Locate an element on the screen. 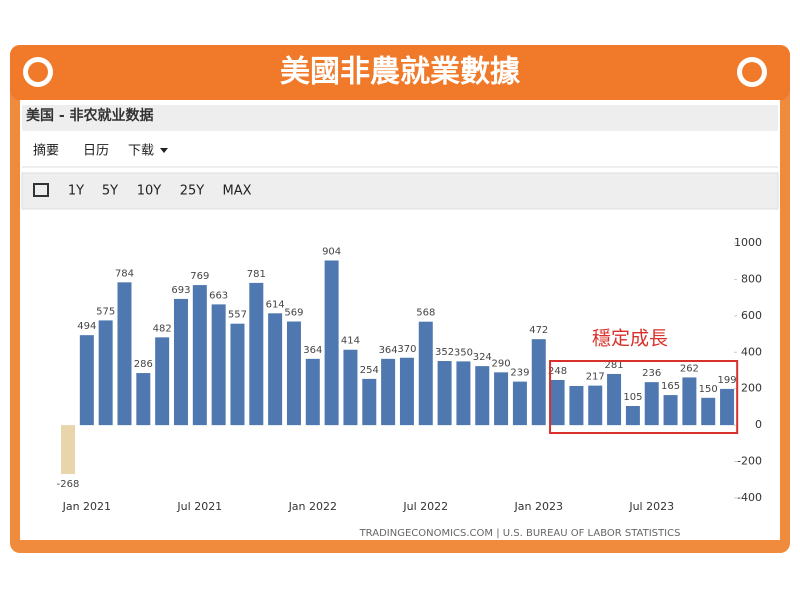  y-tick-label: 800 is located at coordinates (751, 278).